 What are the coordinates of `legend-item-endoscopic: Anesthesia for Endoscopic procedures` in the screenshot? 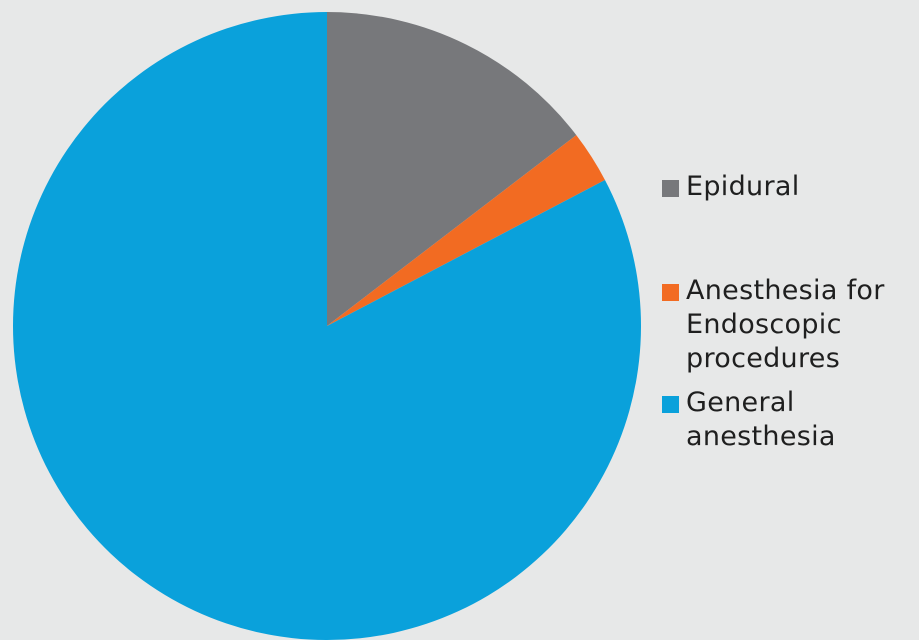 It's located at (790, 325).